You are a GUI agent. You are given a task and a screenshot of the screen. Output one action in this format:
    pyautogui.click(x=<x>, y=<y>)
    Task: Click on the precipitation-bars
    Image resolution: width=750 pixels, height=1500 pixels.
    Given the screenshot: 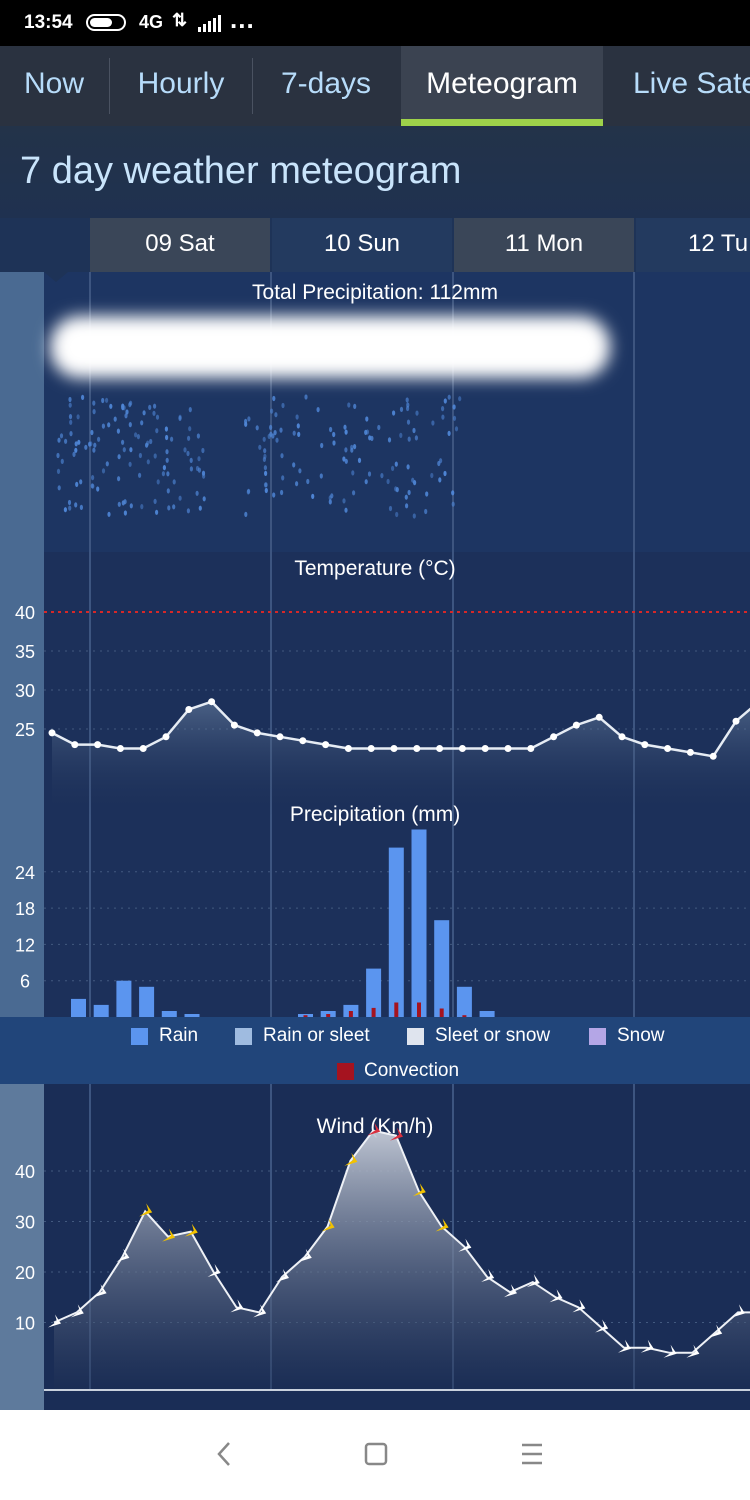 What is the action you would take?
    pyautogui.click(x=283, y=923)
    